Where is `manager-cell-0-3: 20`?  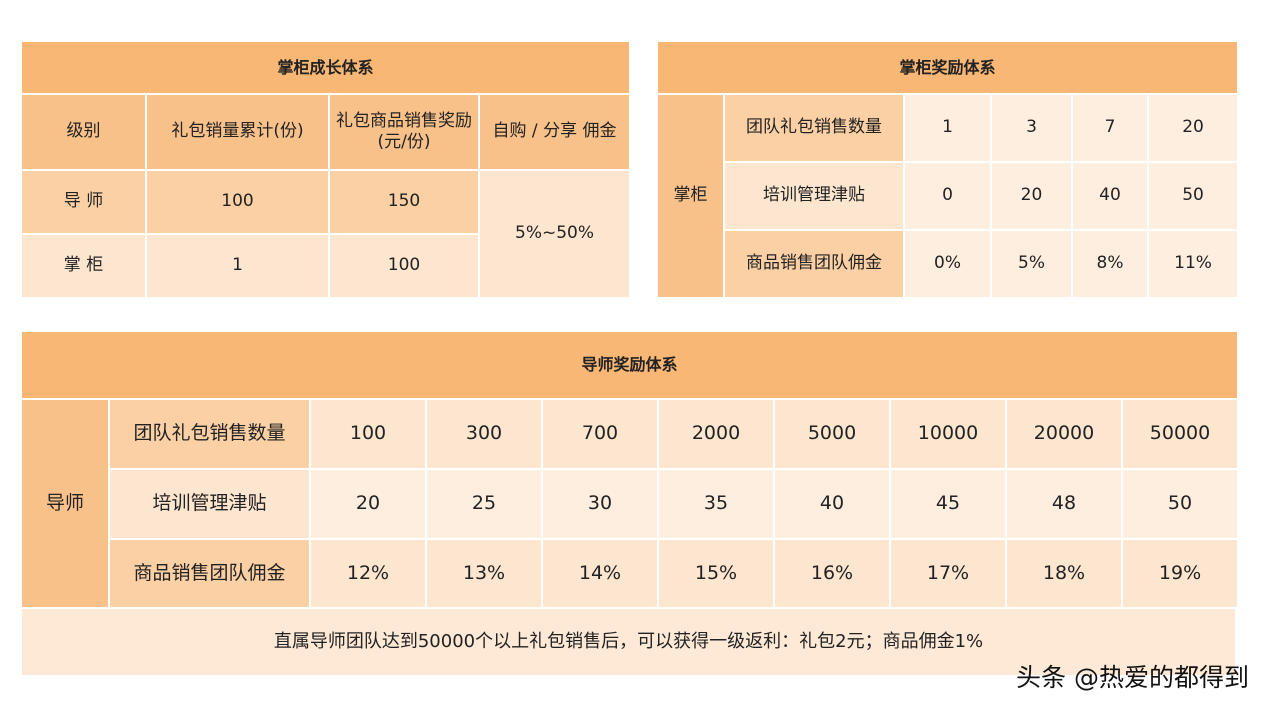
manager-cell-0-3: 20 is located at coordinates (1193, 128).